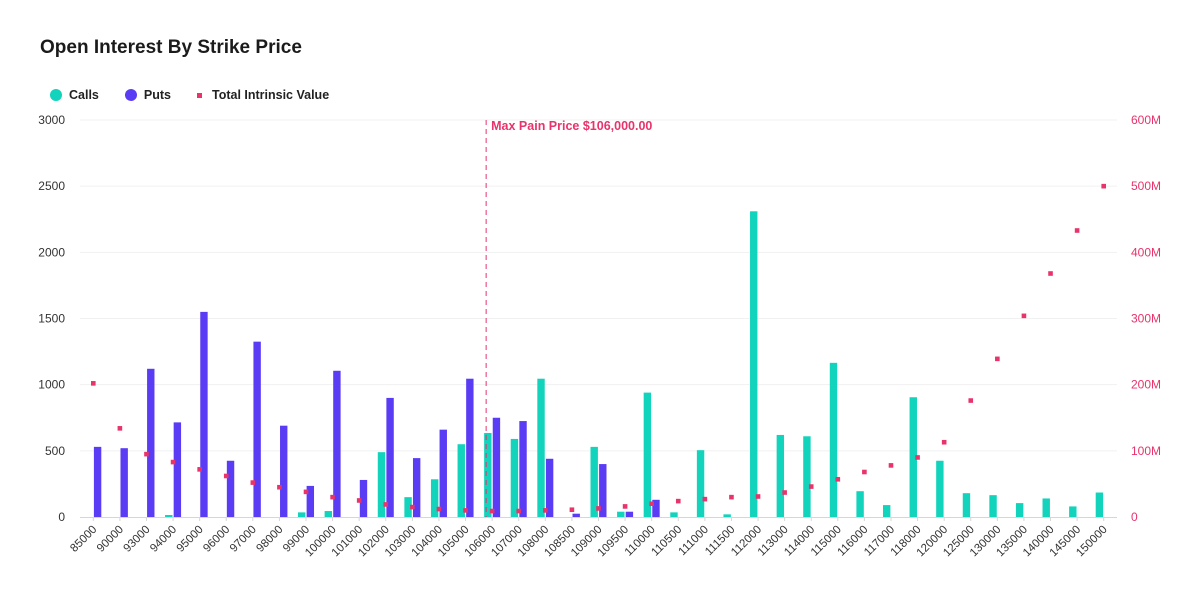 The image size is (1200, 600). Describe the element at coordinates (1134, 517) in the screenshot. I see `right-tick-label: 0` at that location.